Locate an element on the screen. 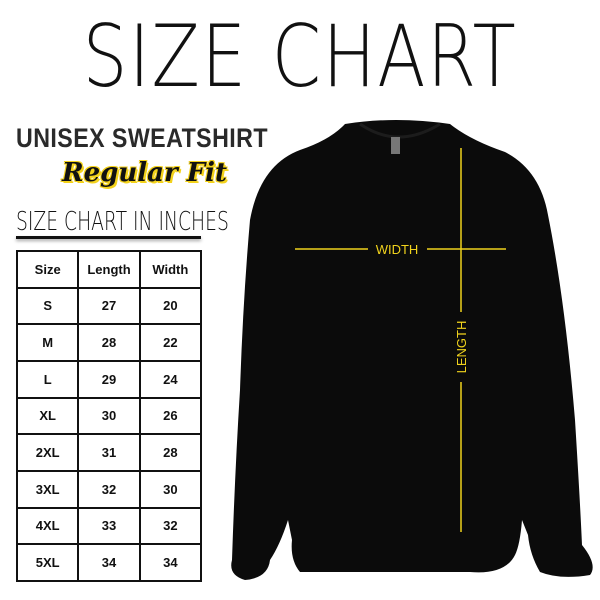  table-row: 2XL 31 28 is located at coordinates (109, 452).